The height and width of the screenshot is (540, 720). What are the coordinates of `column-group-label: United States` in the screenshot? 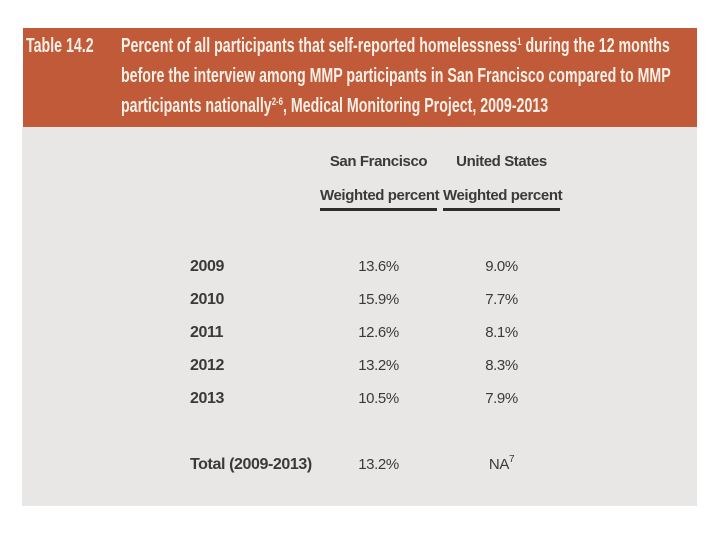 It's located at (501, 161).